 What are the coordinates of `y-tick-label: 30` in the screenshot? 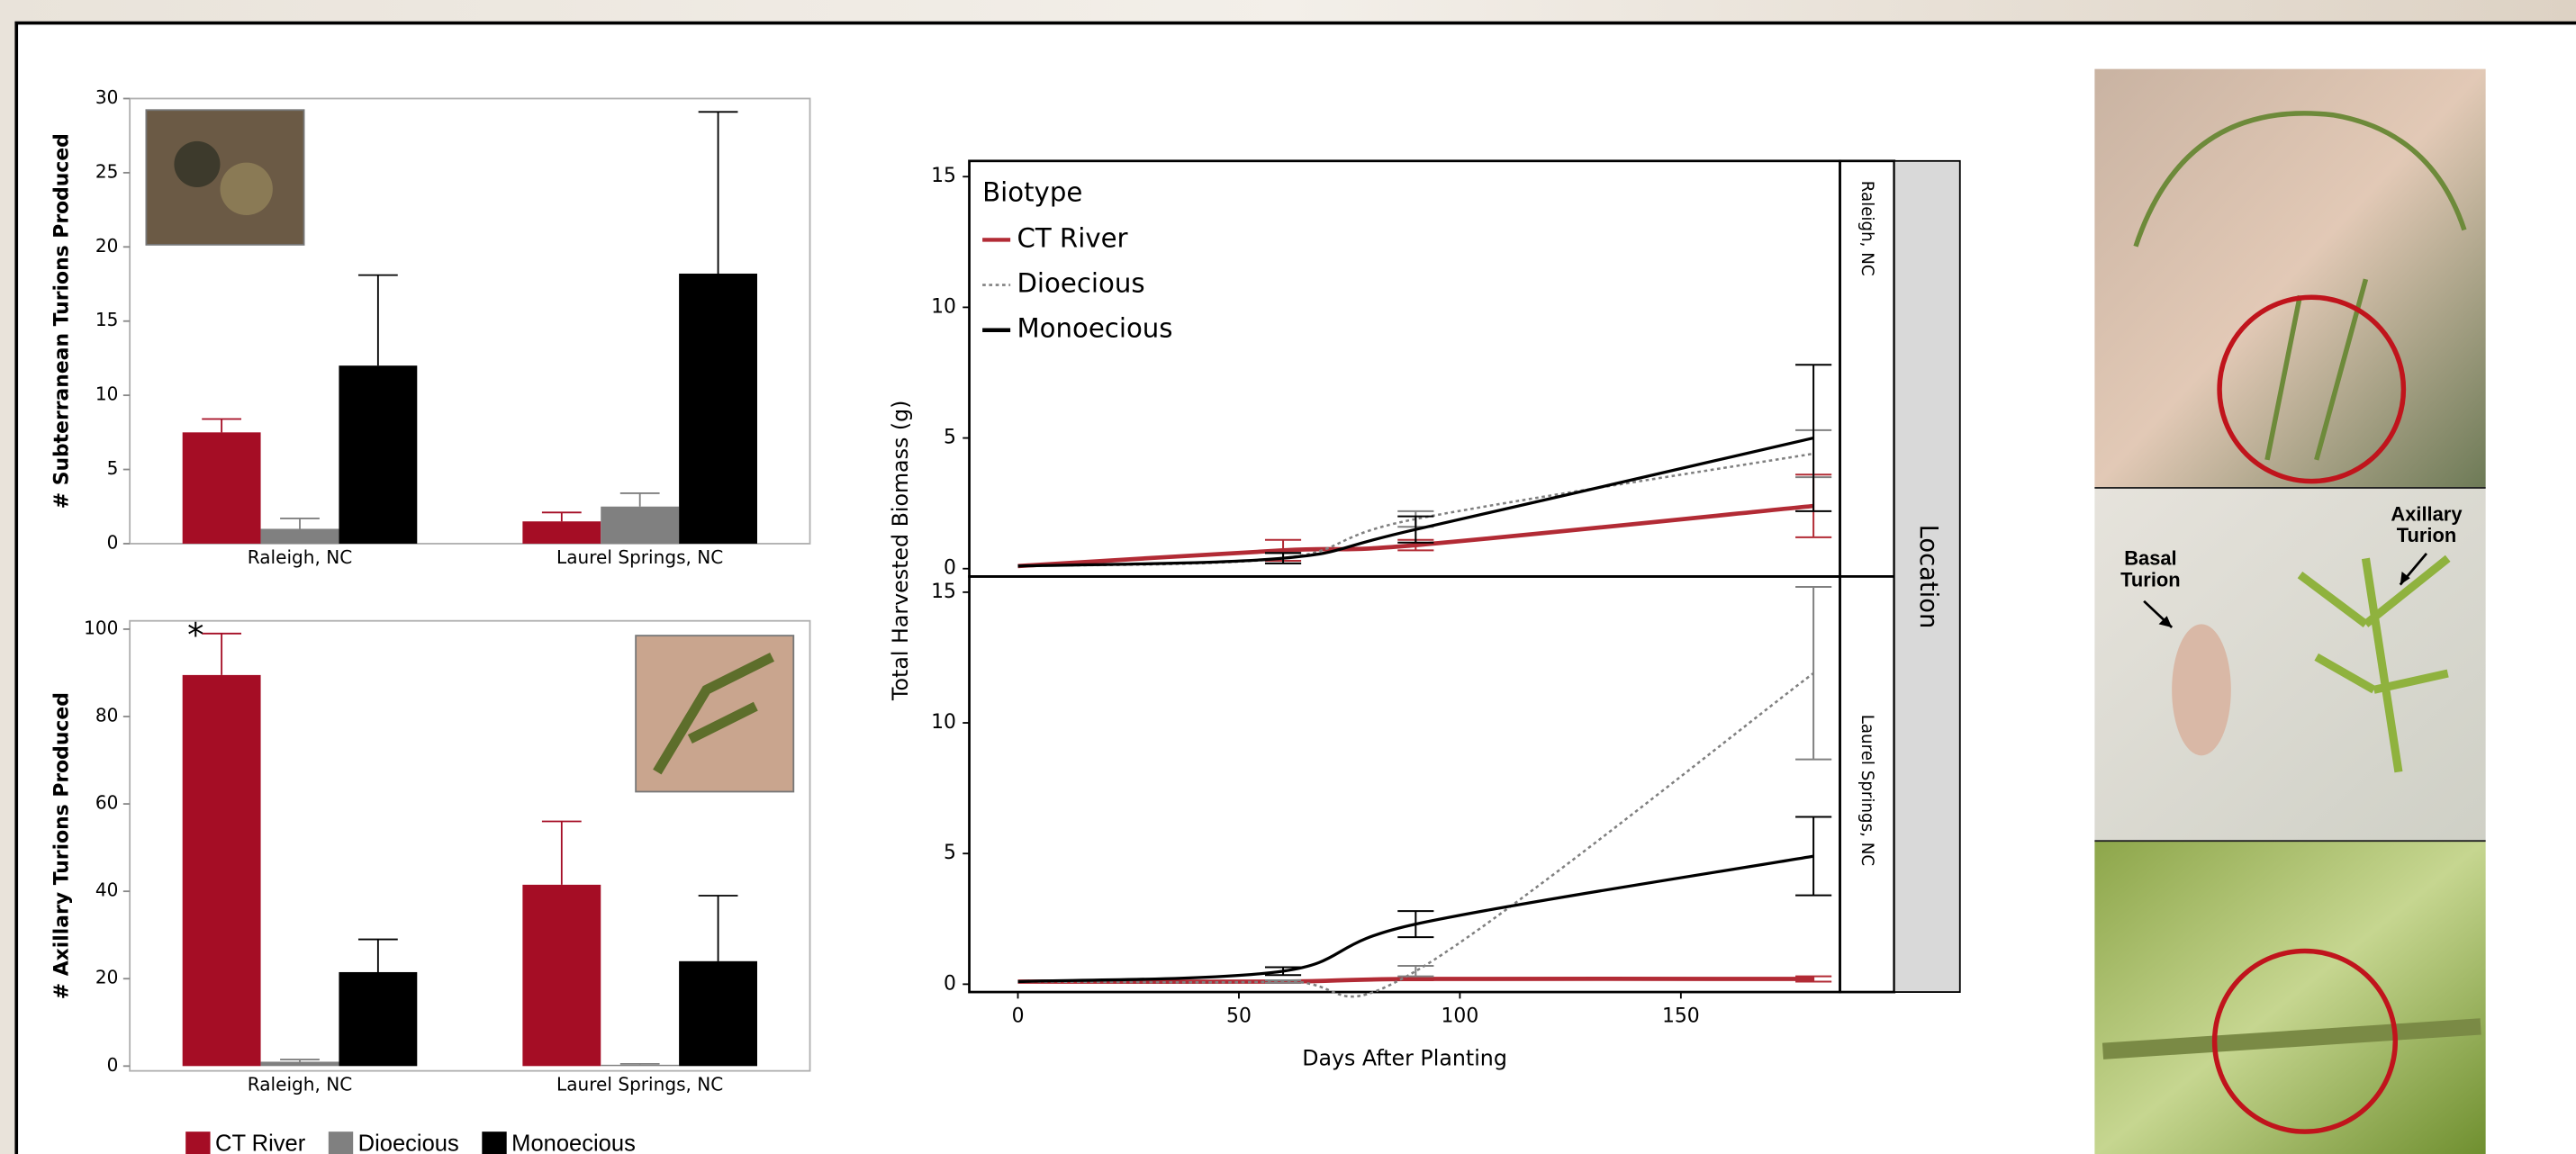 It's located at (107, 97).